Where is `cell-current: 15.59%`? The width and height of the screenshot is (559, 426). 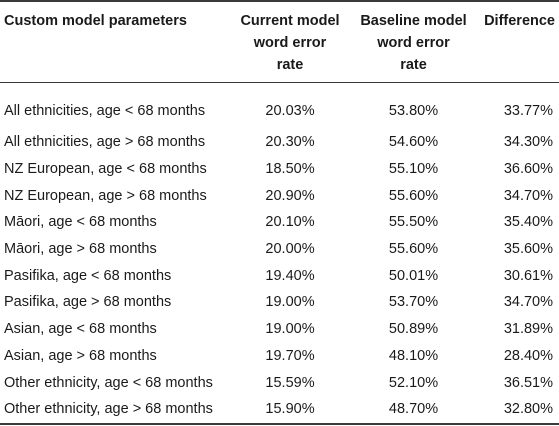
cell-current: 15.59% is located at coordinates (290, 382).